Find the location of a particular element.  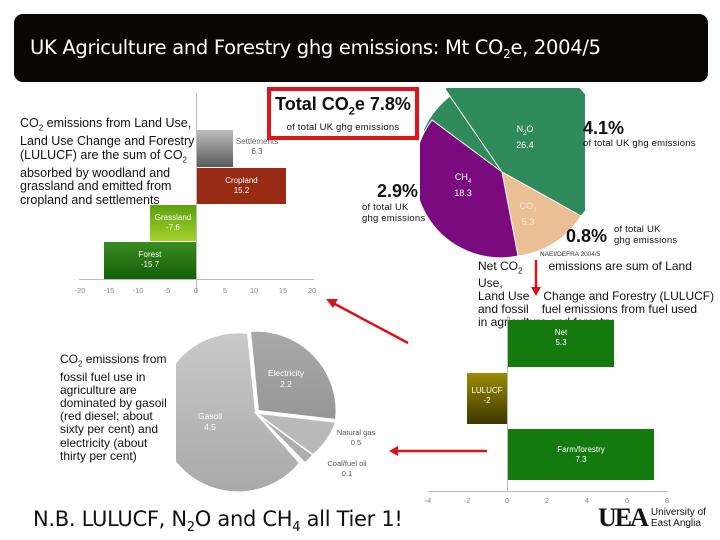

tick-label: 6 is located at coordinates (627, 500).